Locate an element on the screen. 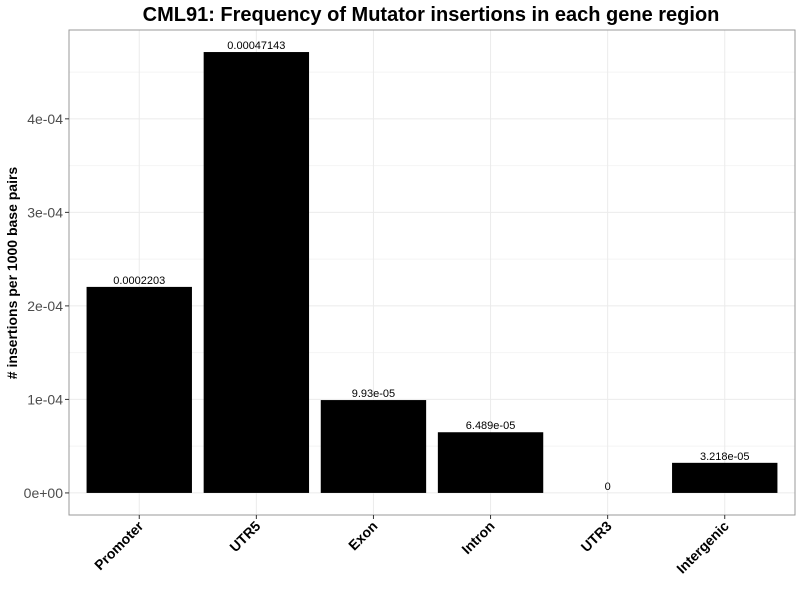 The width and height of the screenshot is (800, 605). data-label-promoter: 0.0002203 is located at coordinates (139, 281).